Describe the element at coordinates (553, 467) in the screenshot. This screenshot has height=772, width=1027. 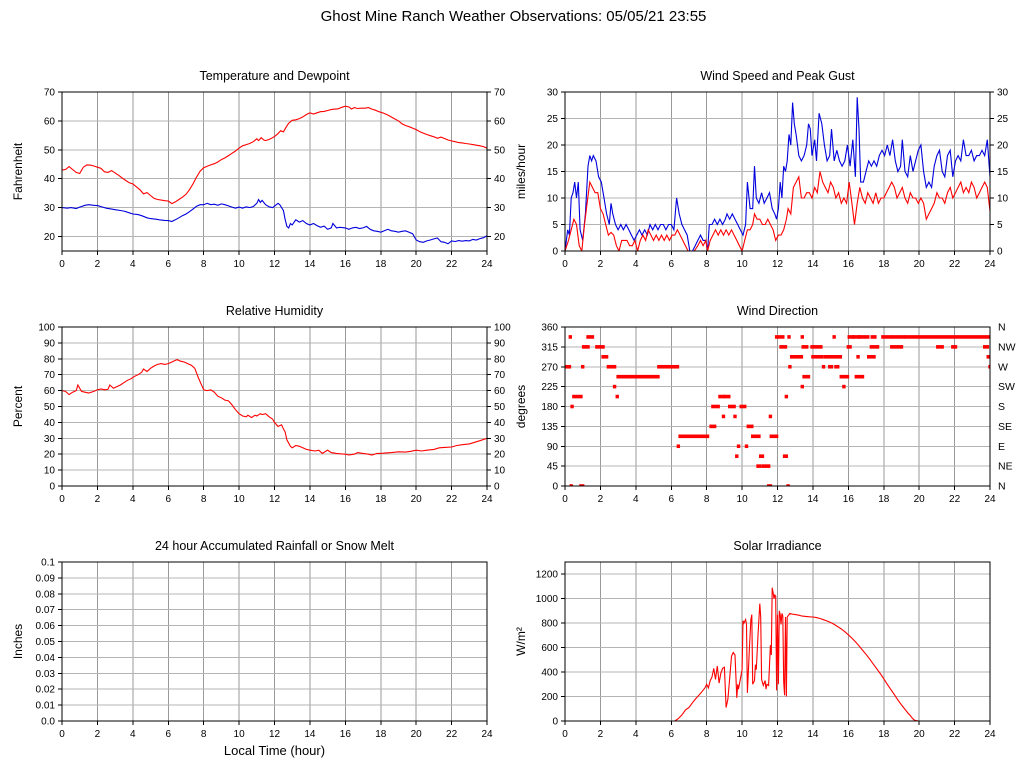
I see `y-tick-label: 45` at that location.